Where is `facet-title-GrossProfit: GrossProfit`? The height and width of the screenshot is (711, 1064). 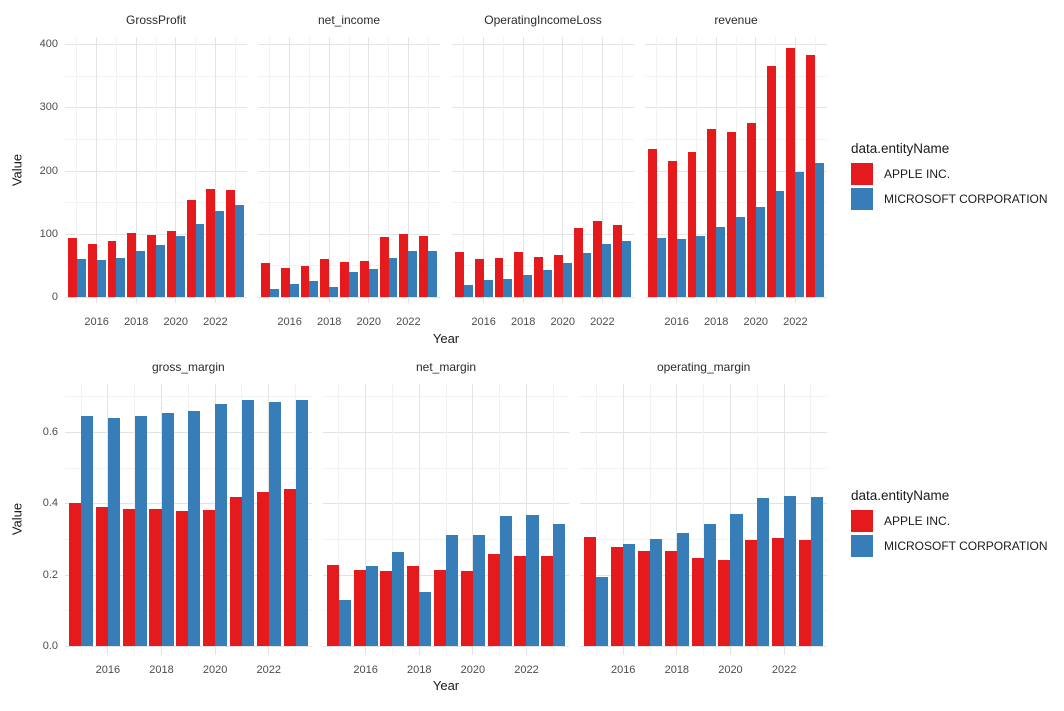 facet-title-GrossProfit: GrossProfit is located at coordinates (155, 20).